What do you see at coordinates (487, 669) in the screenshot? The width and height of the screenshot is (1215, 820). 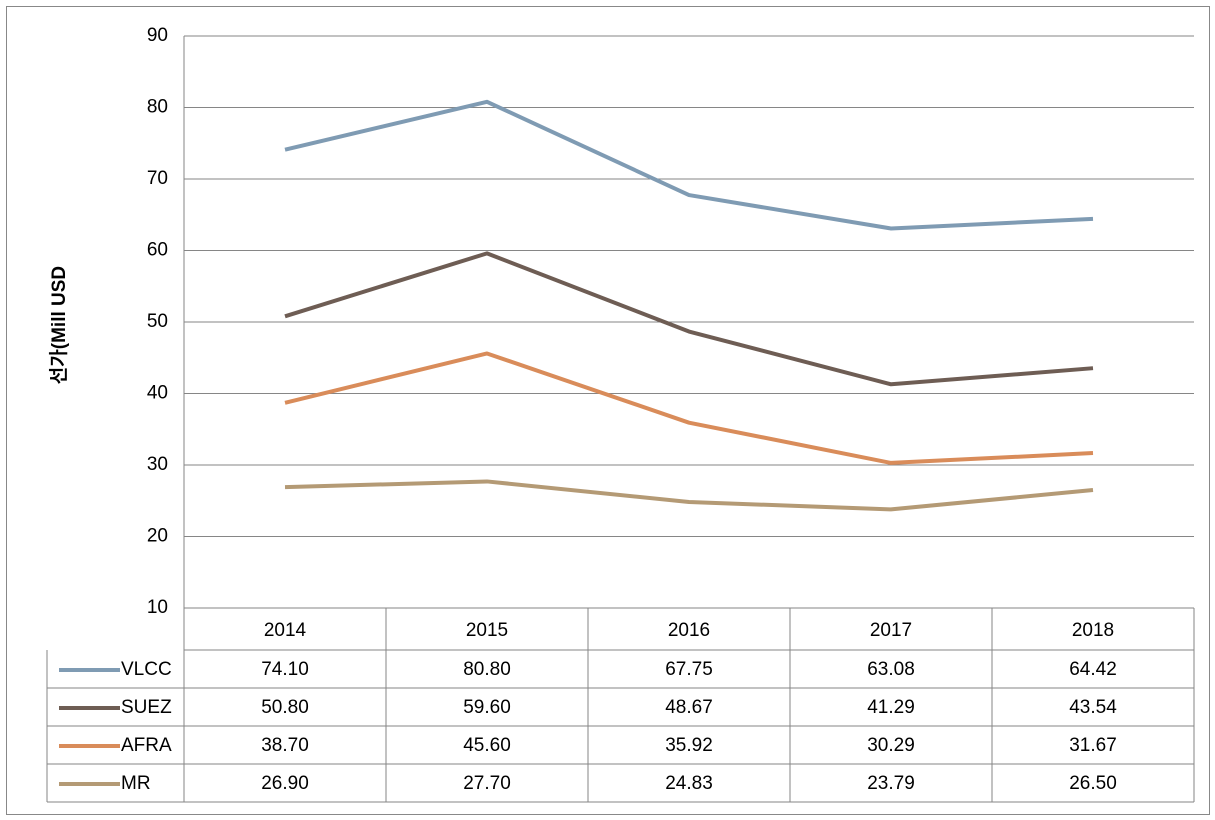 I see `table-value: 80.80` at bounding box center [487, 669].